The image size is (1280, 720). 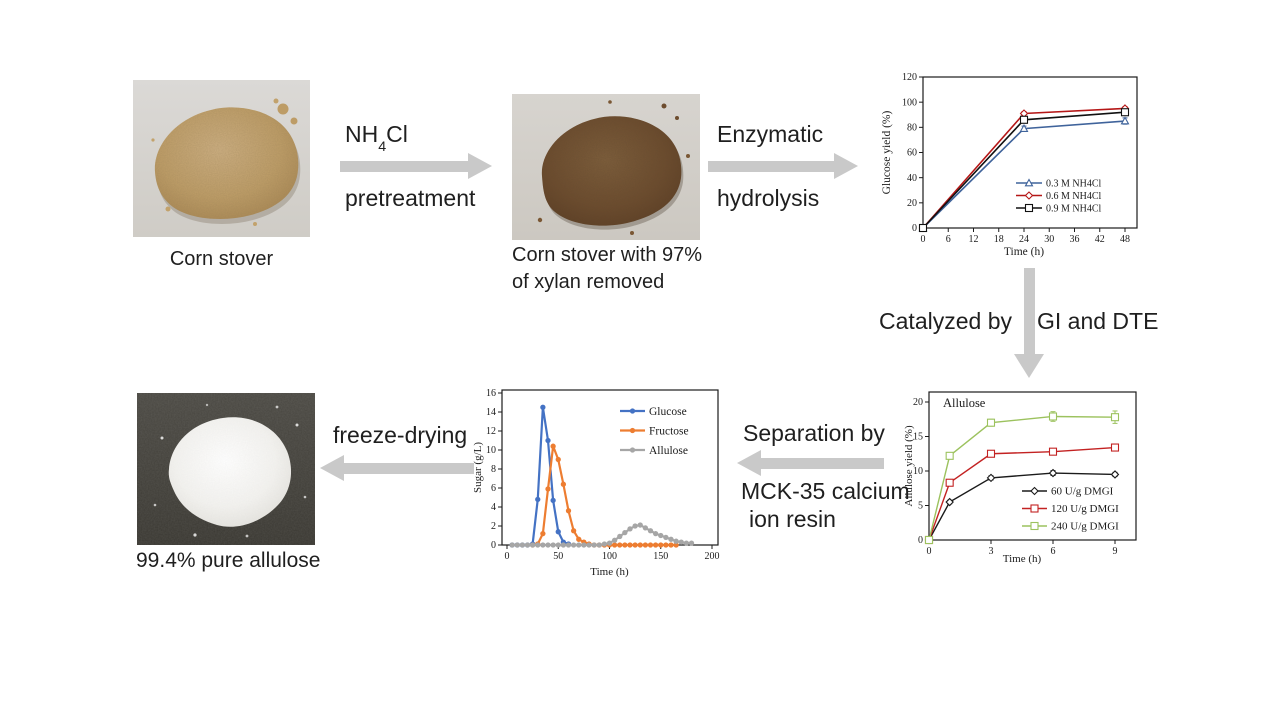 What do you see at coordinates (912, 178) in the screenshot?
I see `svg-text: 40` at bounding box center [912, 178].